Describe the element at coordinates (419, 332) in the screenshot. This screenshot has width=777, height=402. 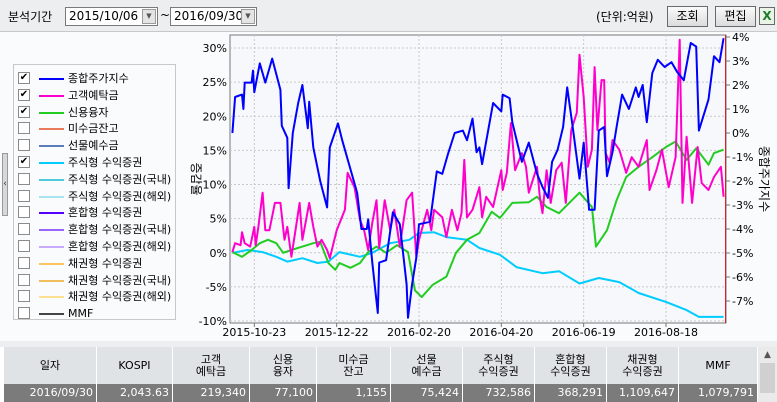
I see `x-tick-label: 2016-02-20` at that location.